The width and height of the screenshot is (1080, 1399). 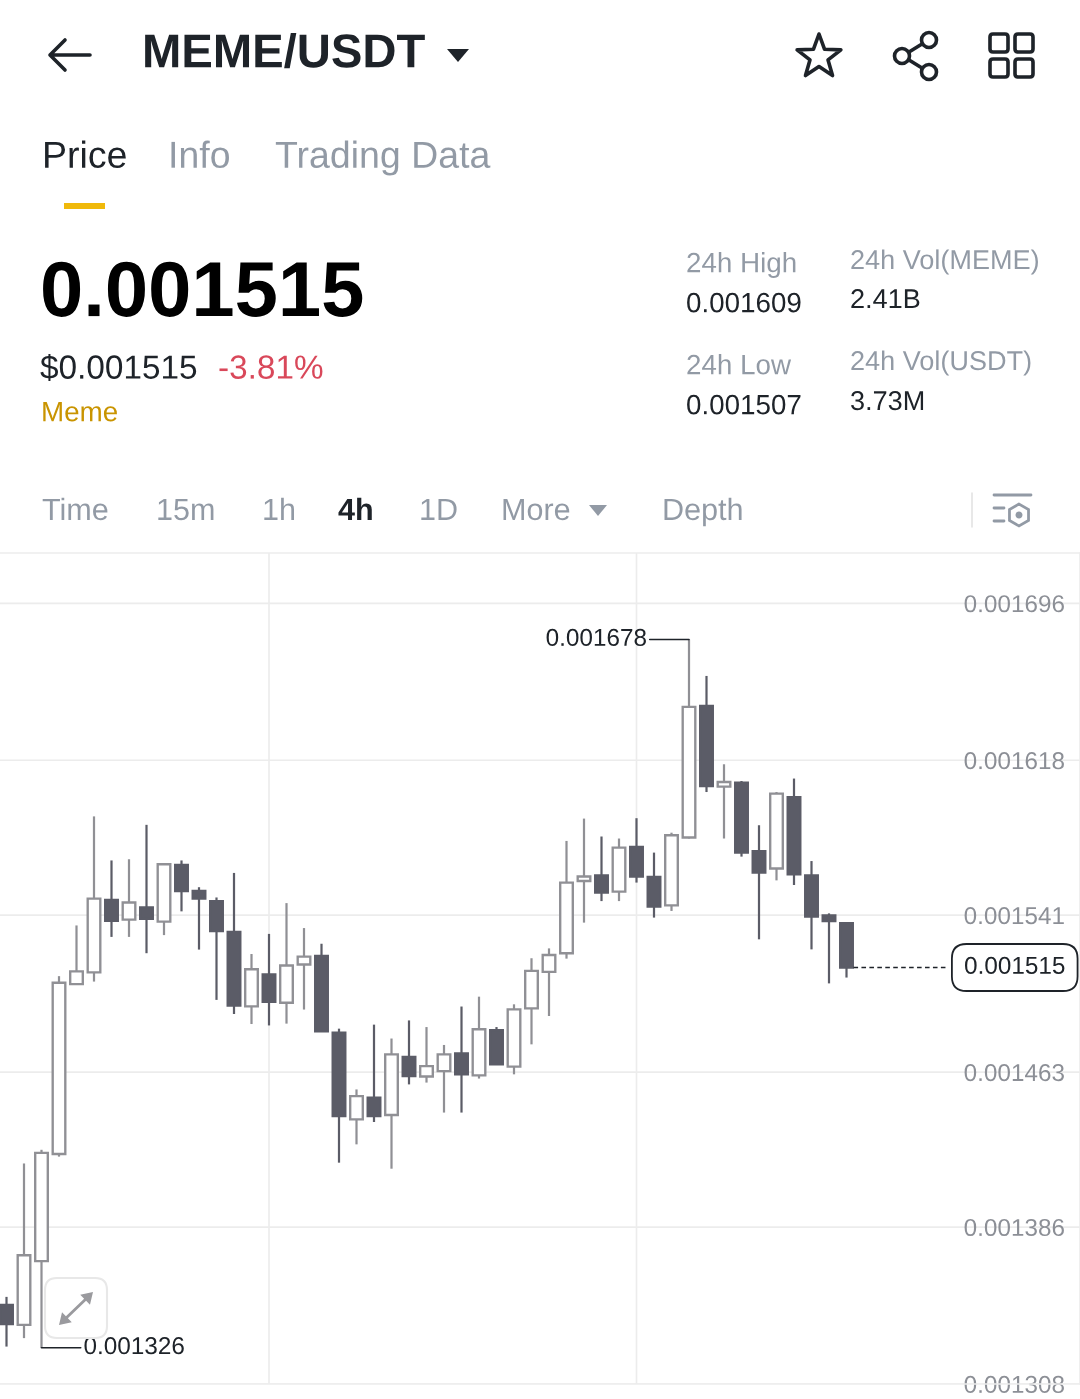 I want to click on y-tick-label: 0.001541, so click(x=1014, y=916).